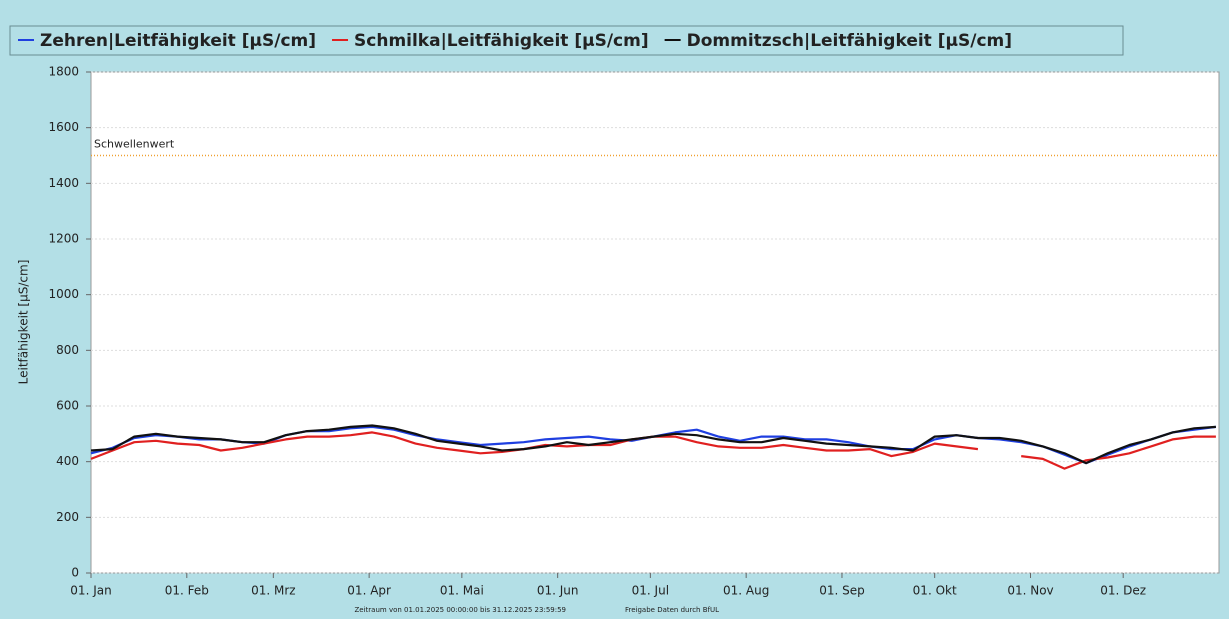 The height and width of the screenshot is (619, 1229). I want to click on legend-box, so click(566, 40).